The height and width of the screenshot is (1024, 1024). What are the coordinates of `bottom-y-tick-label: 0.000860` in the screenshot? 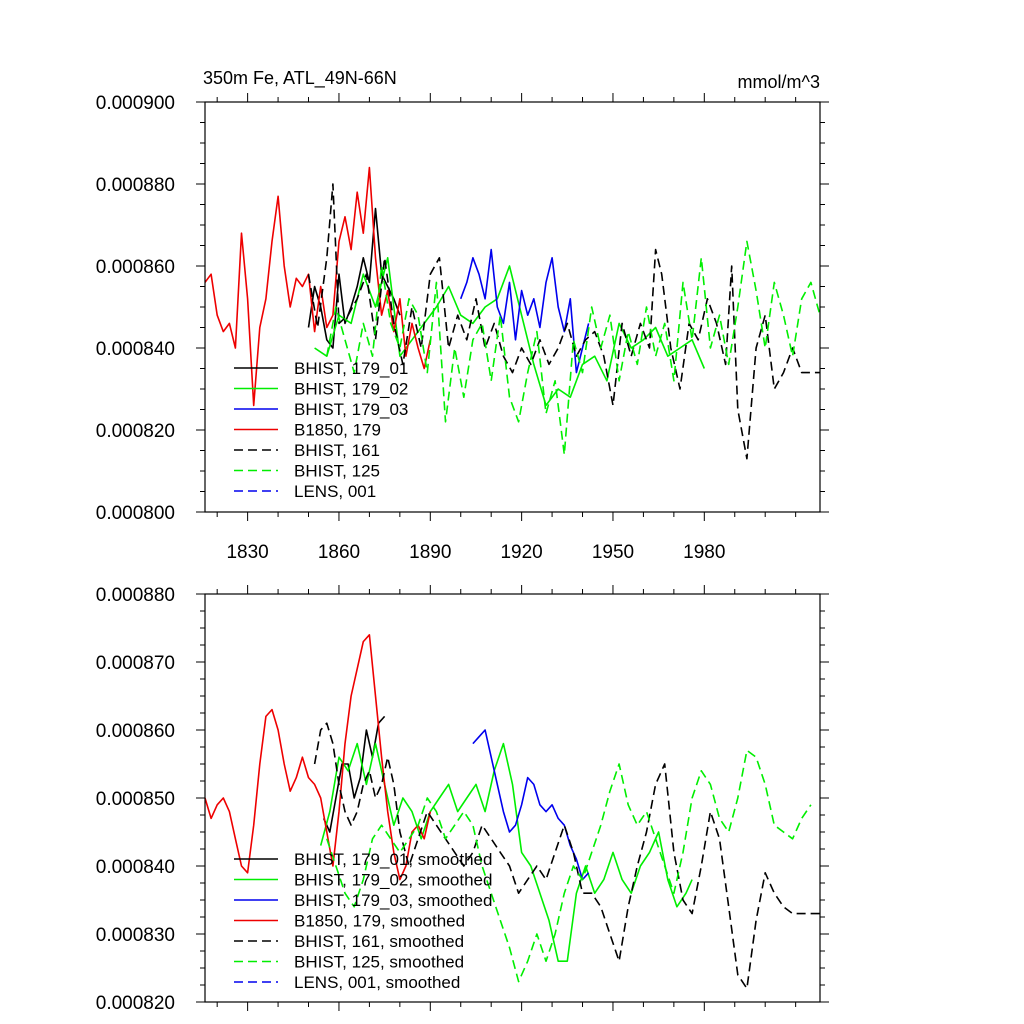 It's located at (135, 731).